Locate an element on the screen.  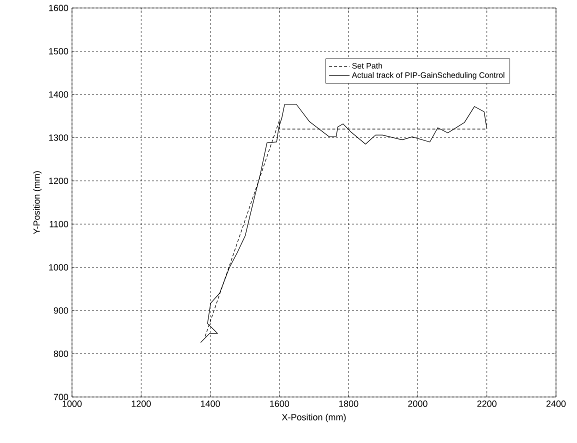
x-tick-label: 1800 is located at coordinates (348, 403).